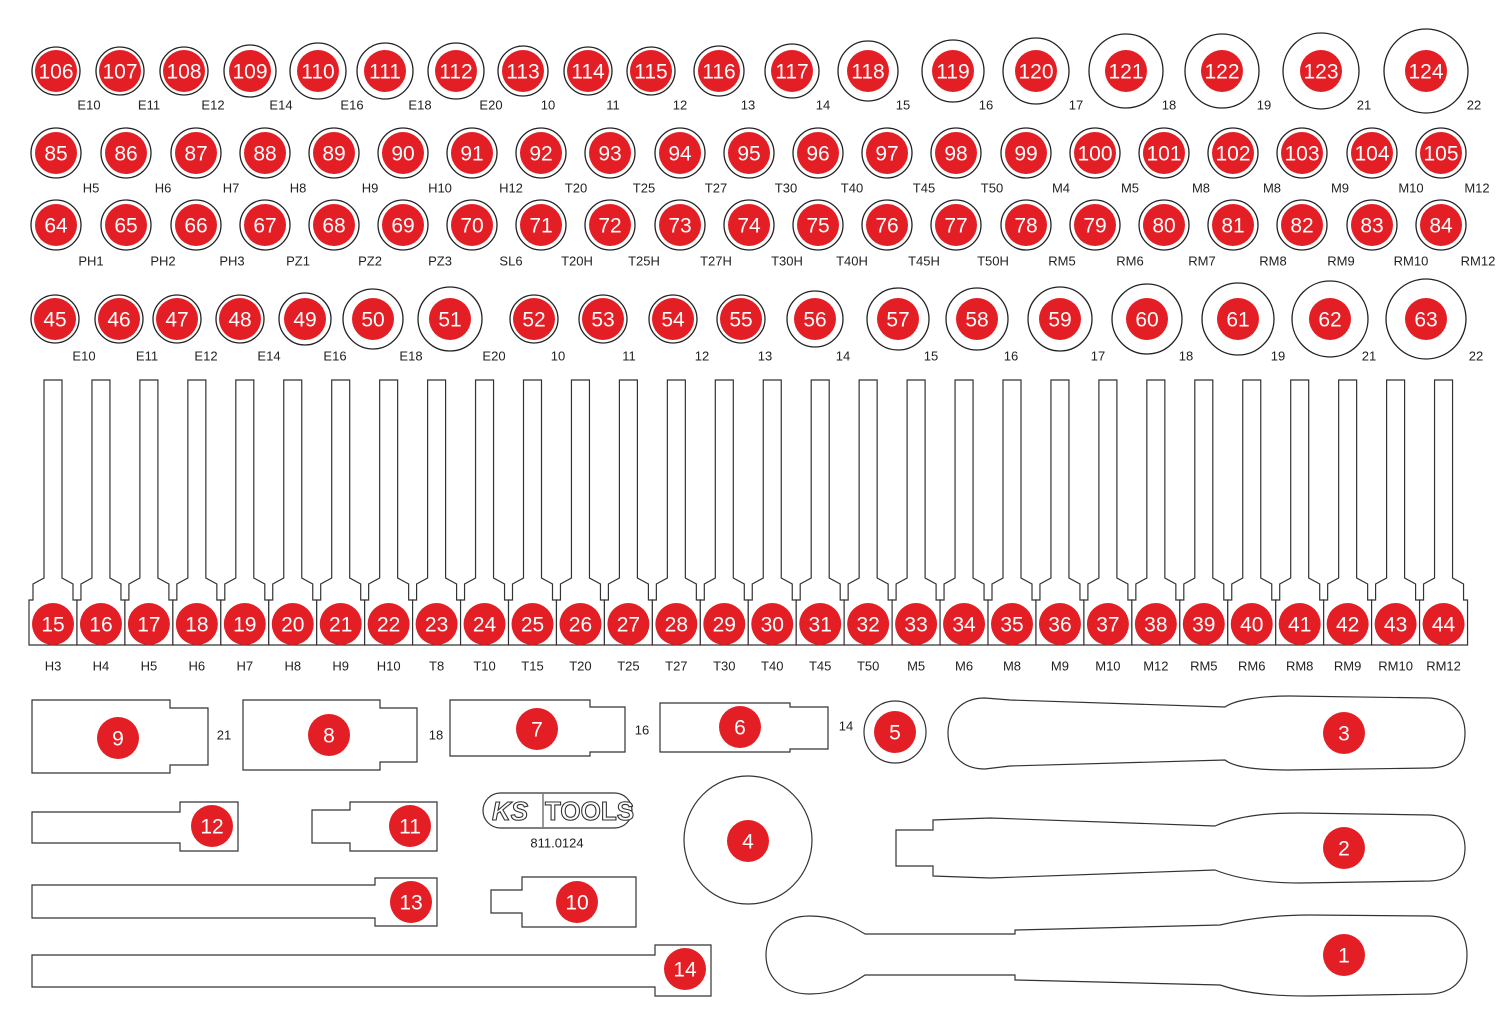 Image resolution: width=1500 pixels, height=1028 pixels. What do you see at coordinates (1025, 154) in the screenshot?
I see `position-number: 99` at bounding box center [1025, 154].